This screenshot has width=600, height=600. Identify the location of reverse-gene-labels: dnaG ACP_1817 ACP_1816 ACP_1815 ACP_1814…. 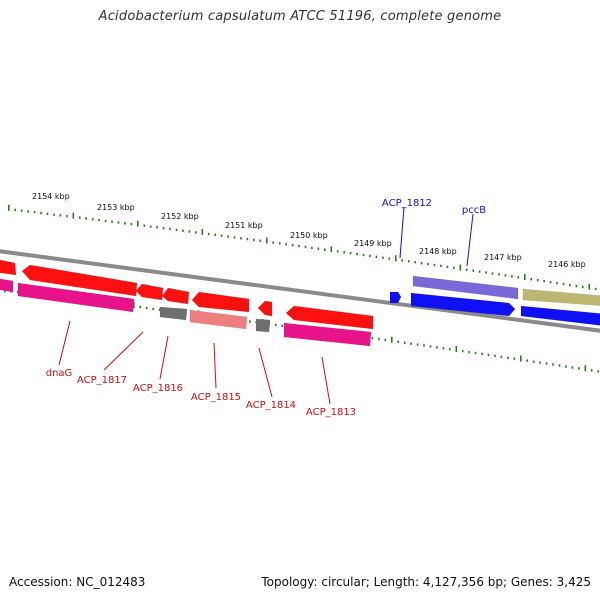
(201, 393).